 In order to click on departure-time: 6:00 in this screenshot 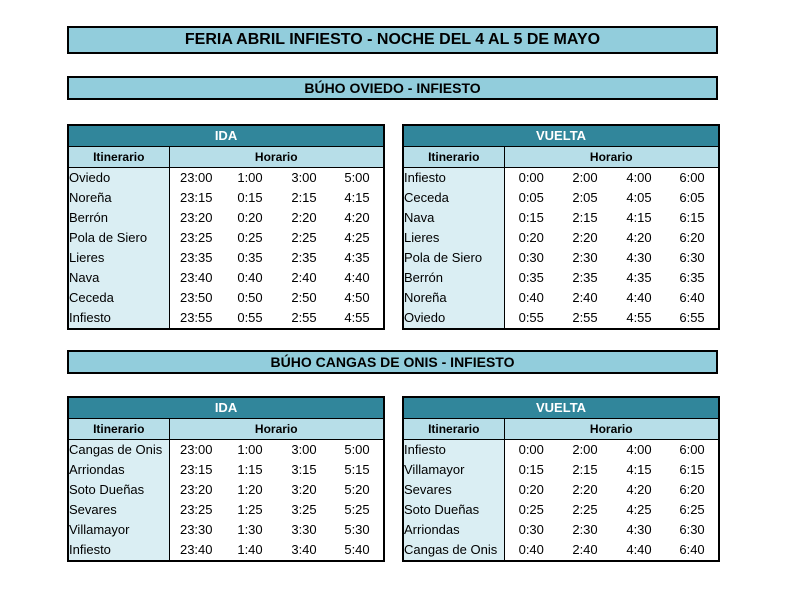, I will do `click(693, 177)`.